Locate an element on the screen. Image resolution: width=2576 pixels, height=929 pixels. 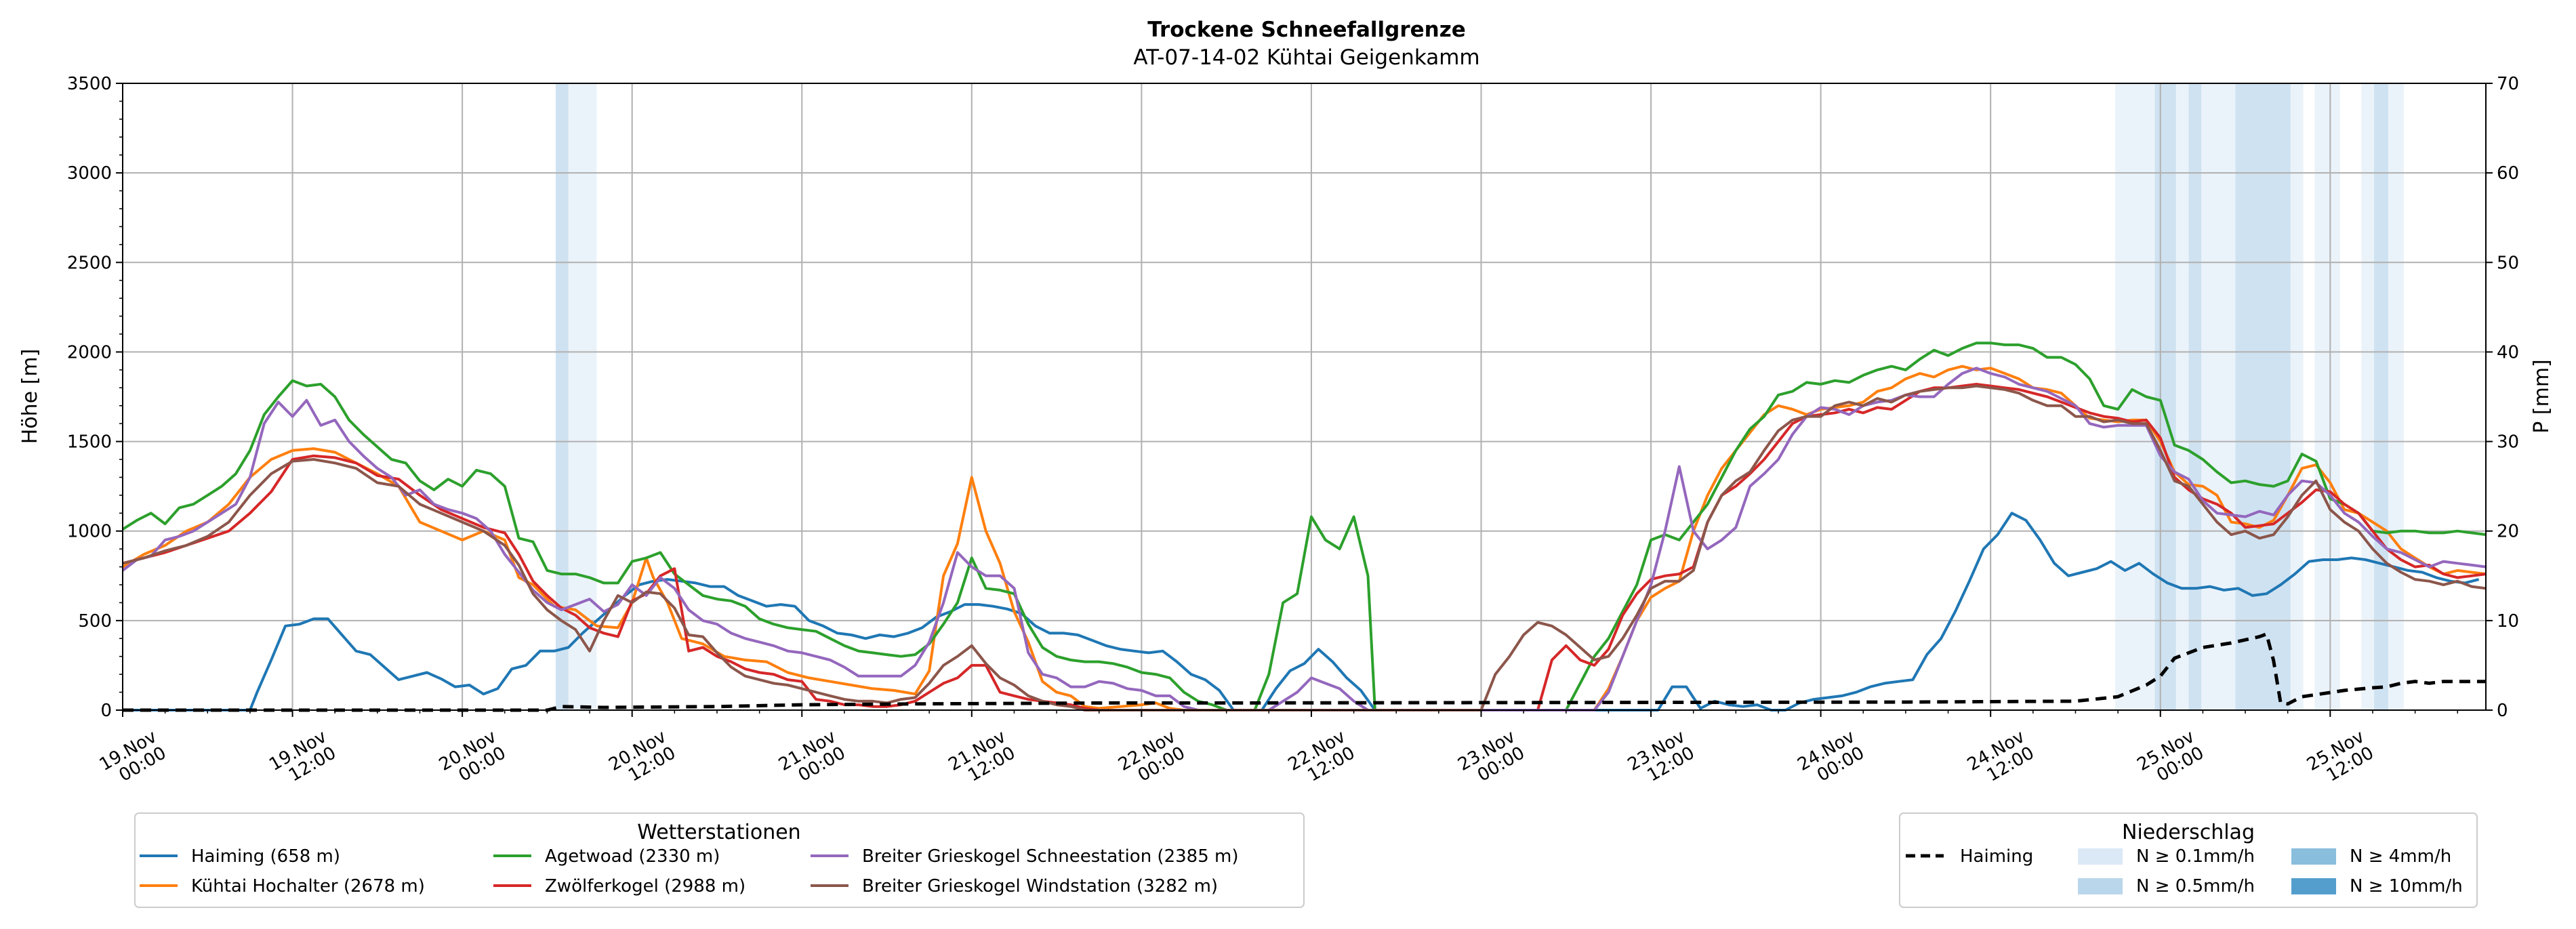
legend-label: Agetwoad (2330 m) is located at coordinates (632, 856).